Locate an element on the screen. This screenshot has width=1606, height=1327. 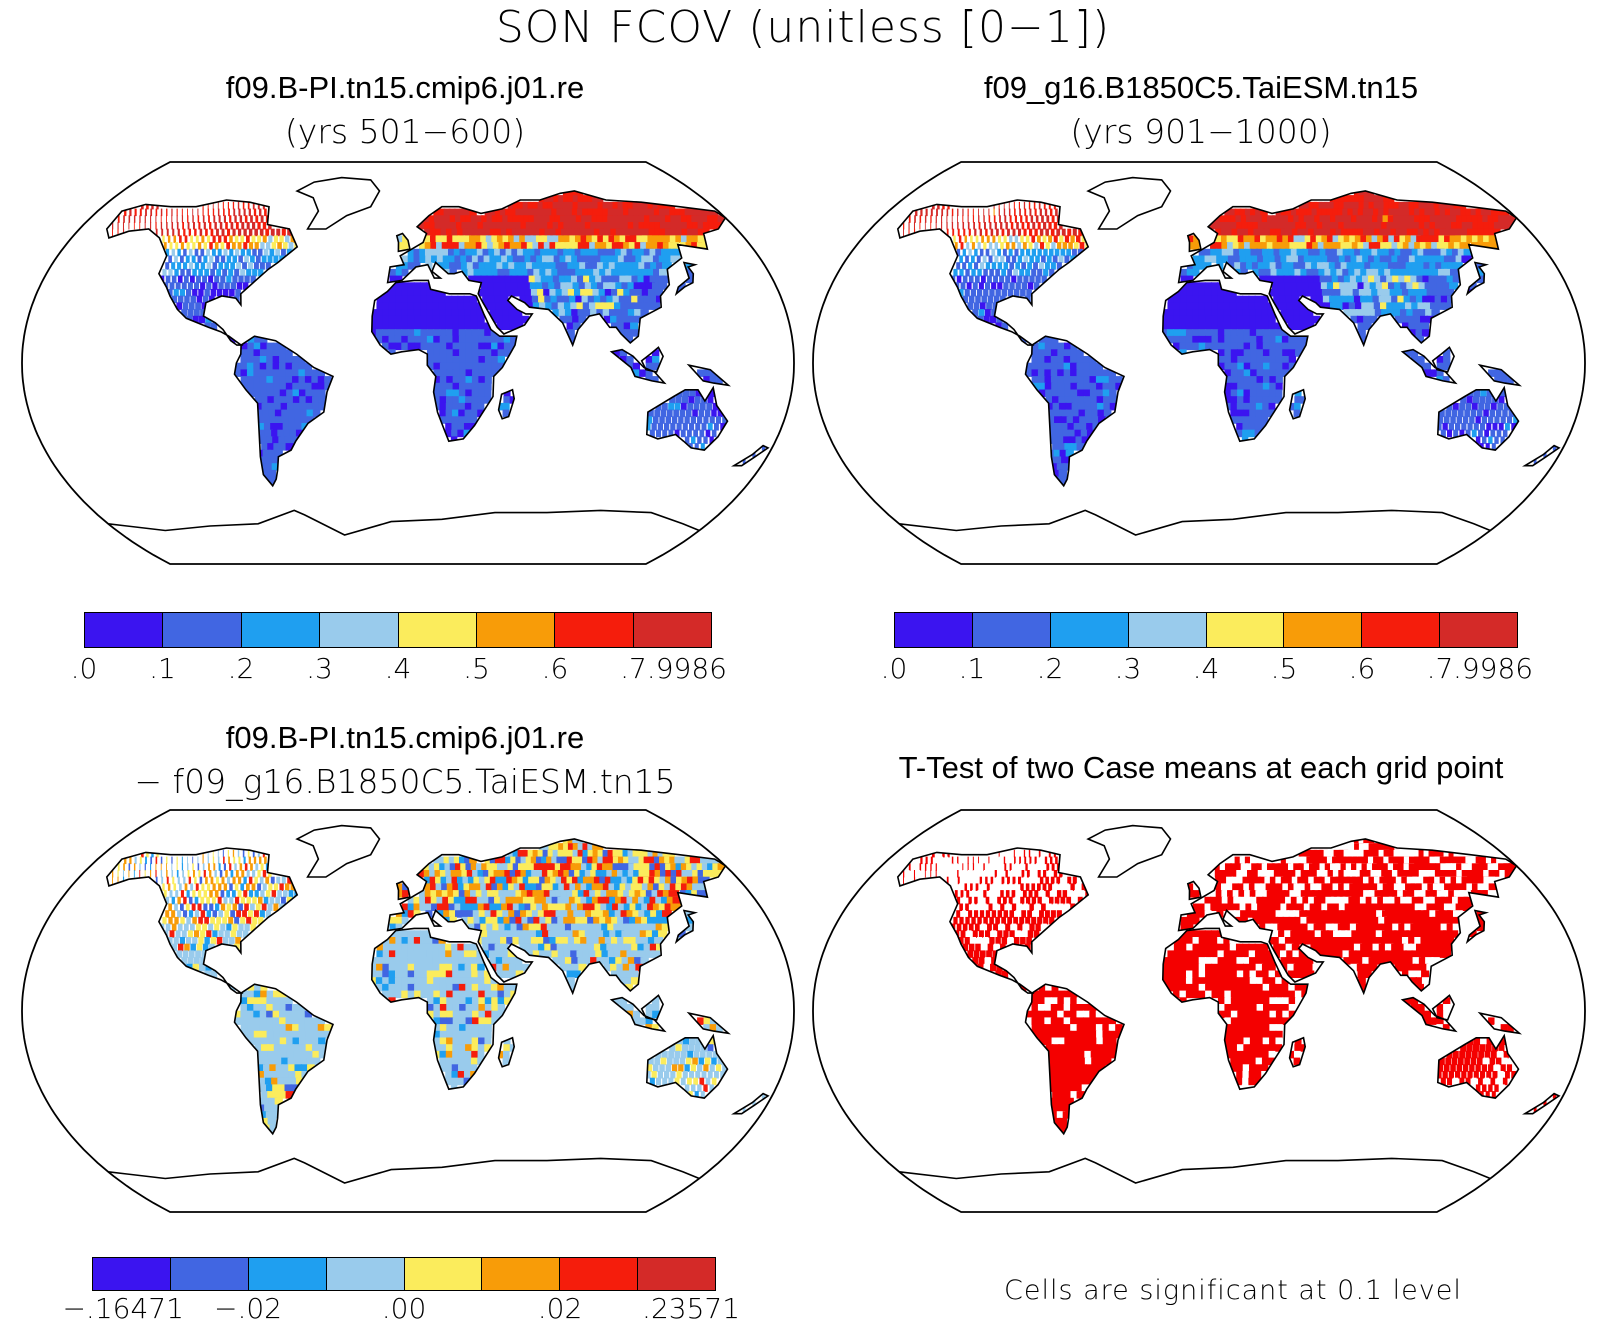
significance-note: Cells are significant at 0.1 level is located at coordinates (1233, 1290).